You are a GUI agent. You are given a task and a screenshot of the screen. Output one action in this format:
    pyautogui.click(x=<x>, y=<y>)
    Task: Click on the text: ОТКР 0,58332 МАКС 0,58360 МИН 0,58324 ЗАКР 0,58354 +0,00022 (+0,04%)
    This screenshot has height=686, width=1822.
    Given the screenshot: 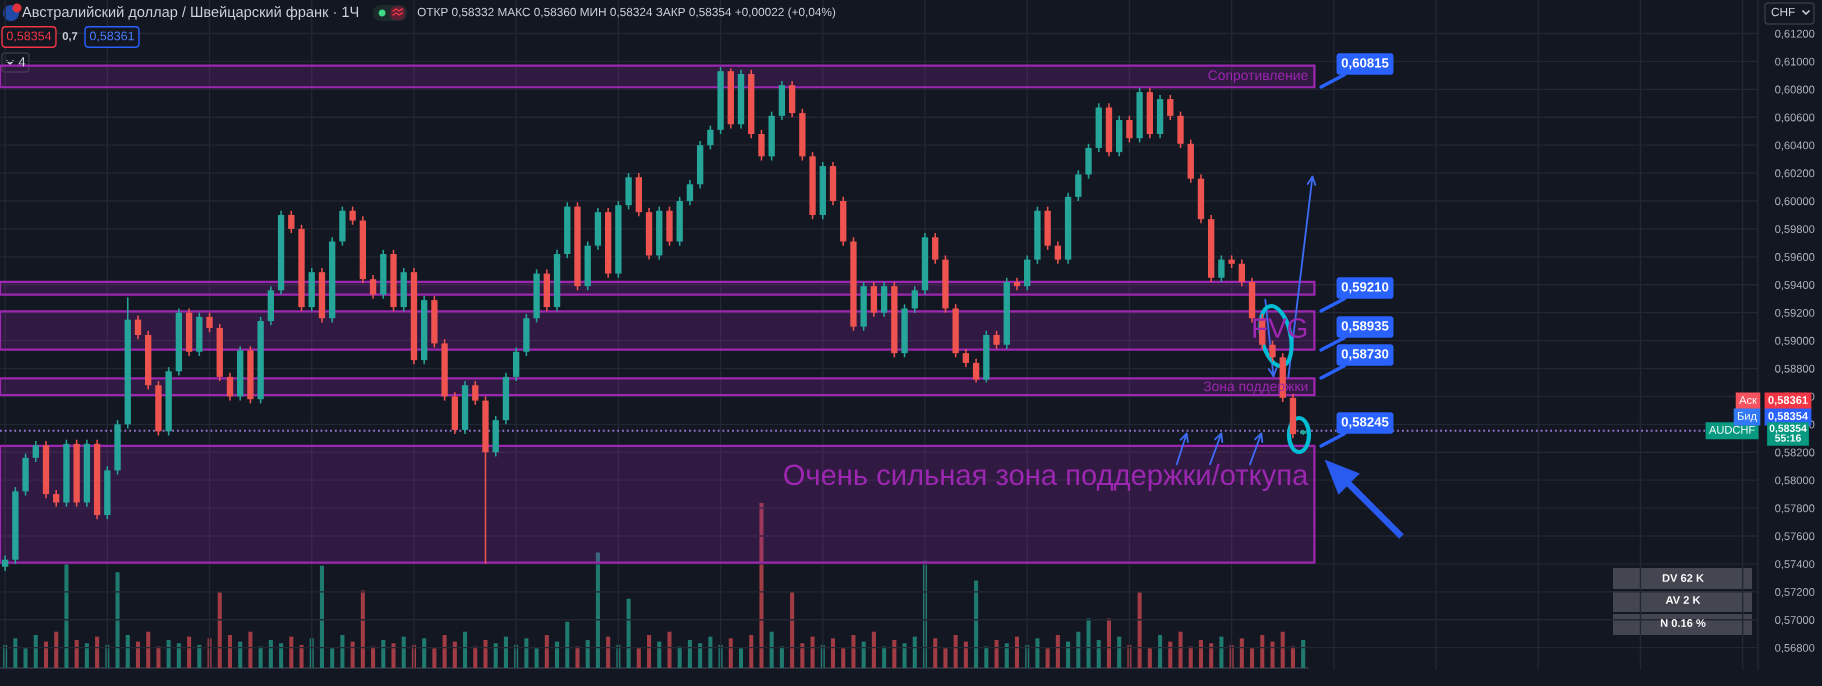 What is the action you would take?
    pyautogui.click(x=626, y=13)
    